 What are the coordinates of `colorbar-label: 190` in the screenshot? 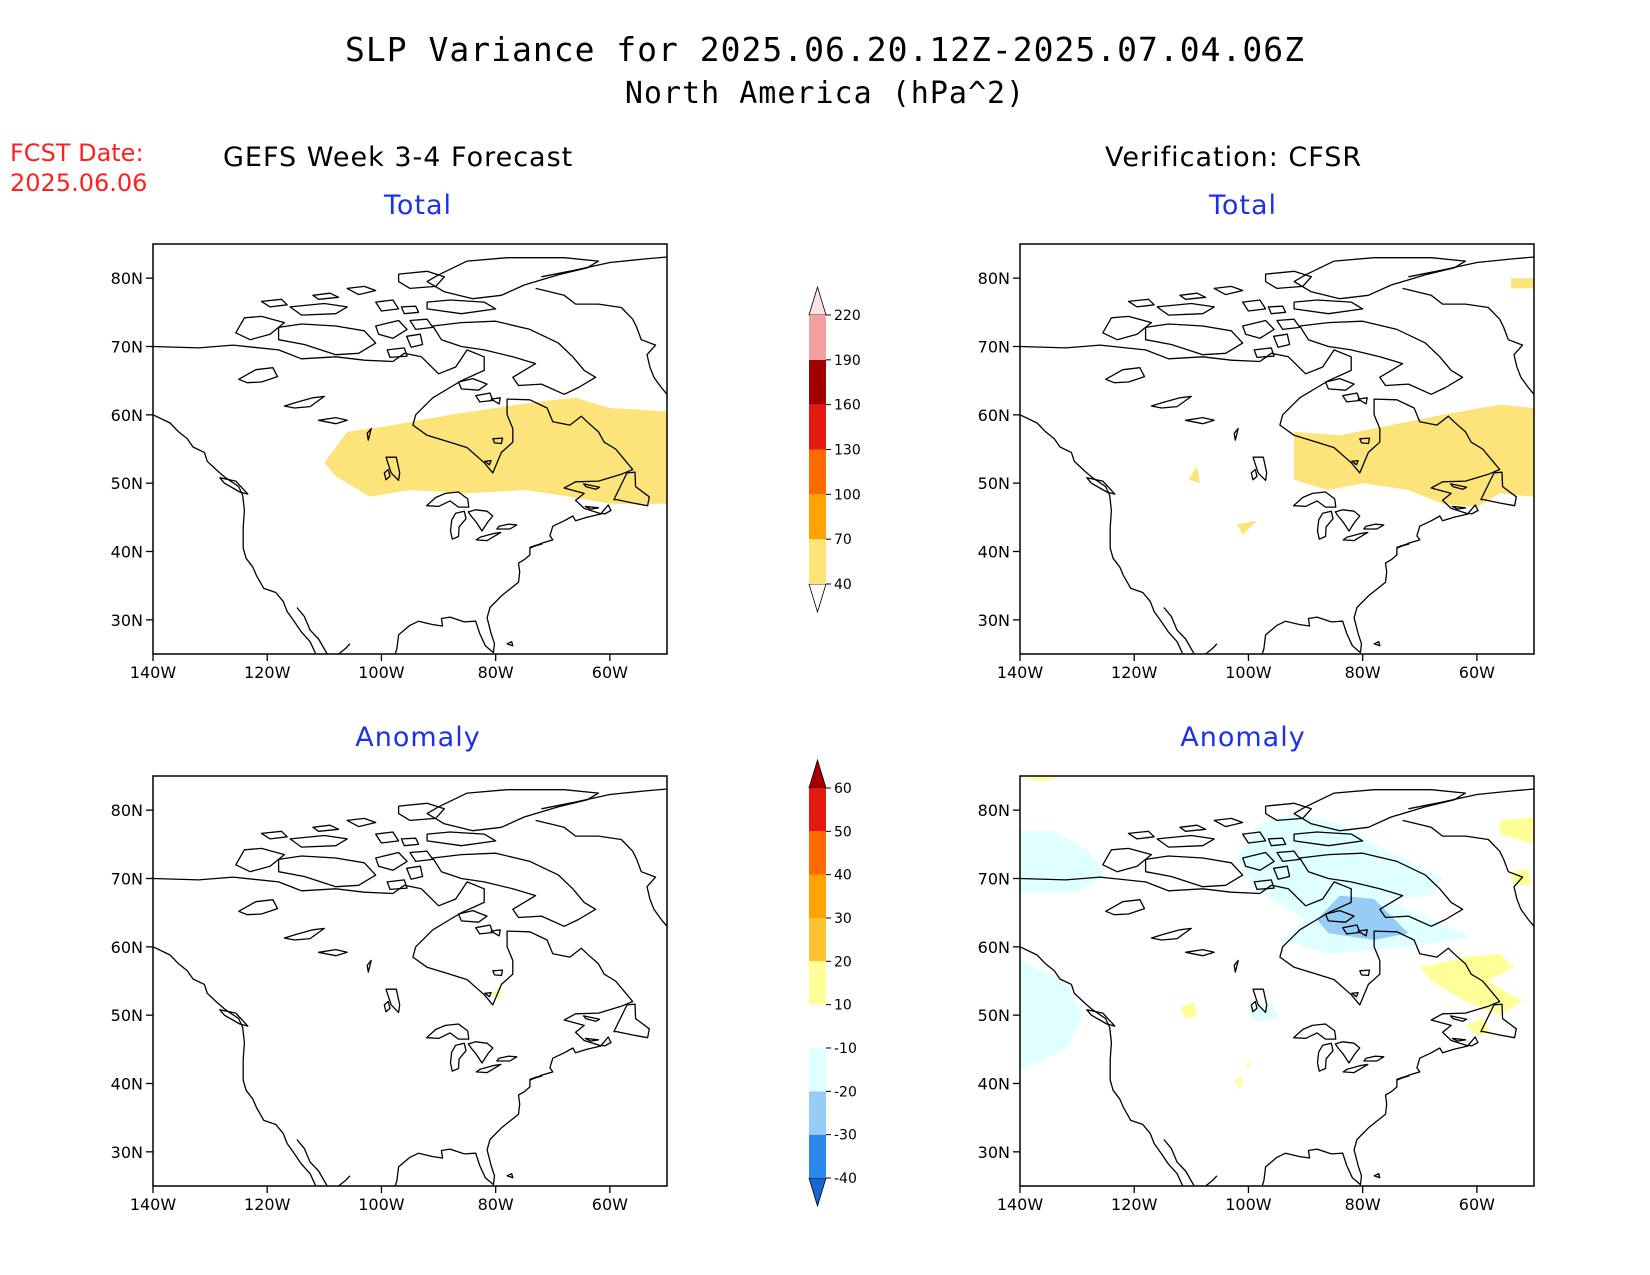 It's located at (847, 361).